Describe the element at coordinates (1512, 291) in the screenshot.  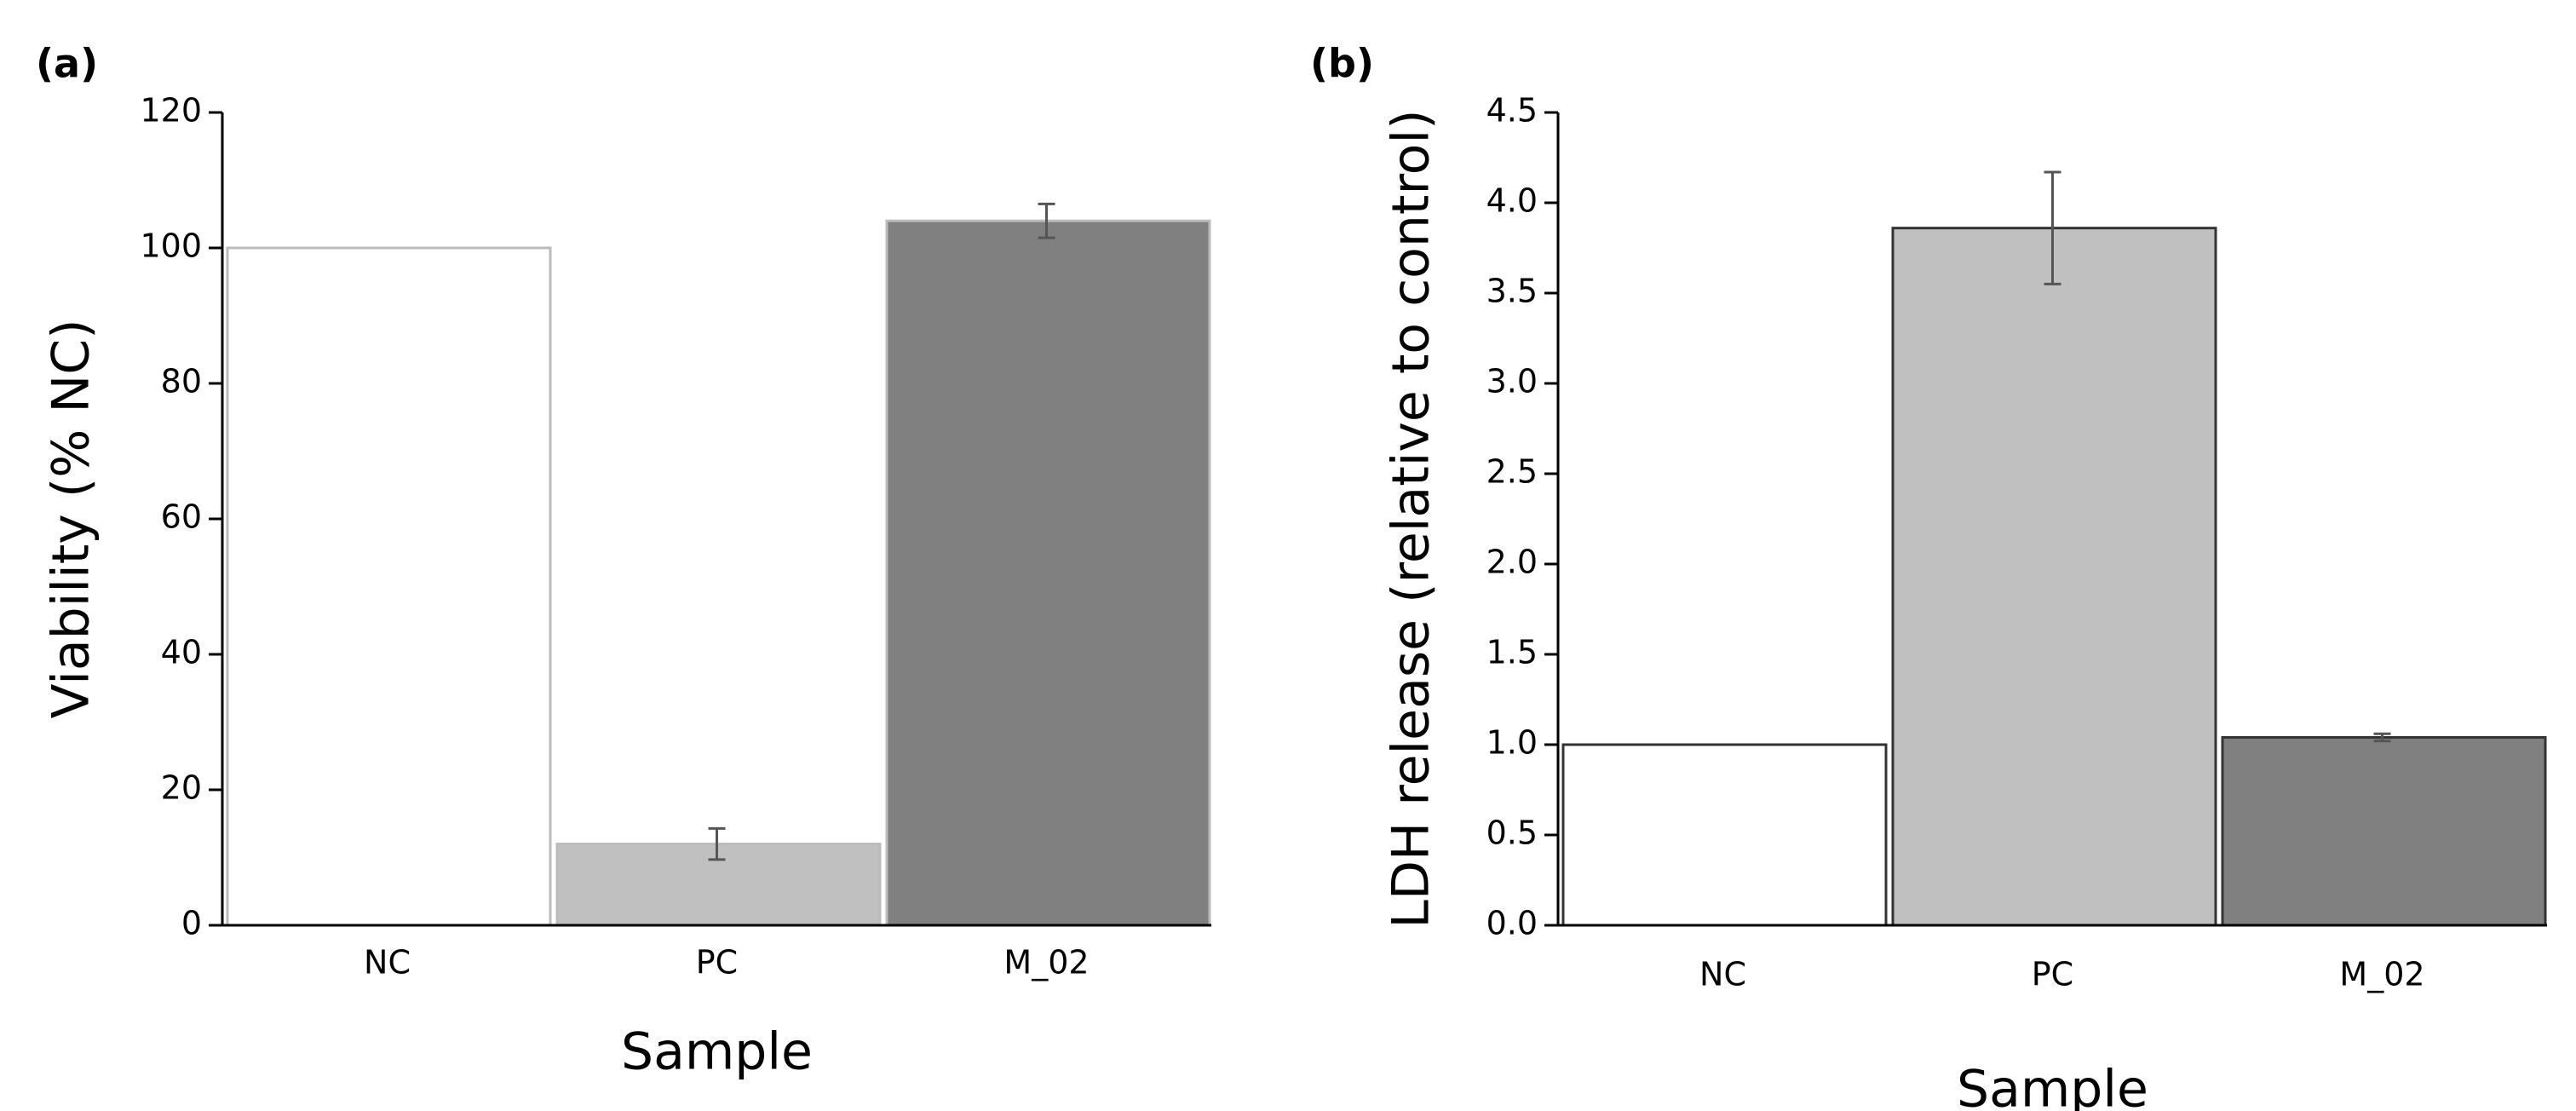
I see `y-tick-label: 3.5` at that location.